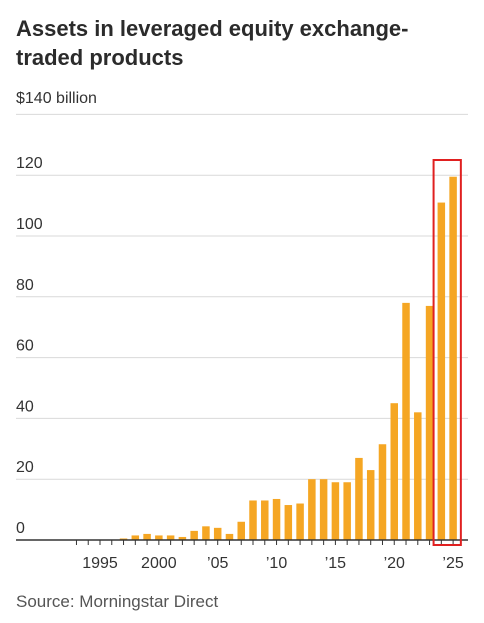  I want to click on y-tick-label-80: 80, so click(25, 285).